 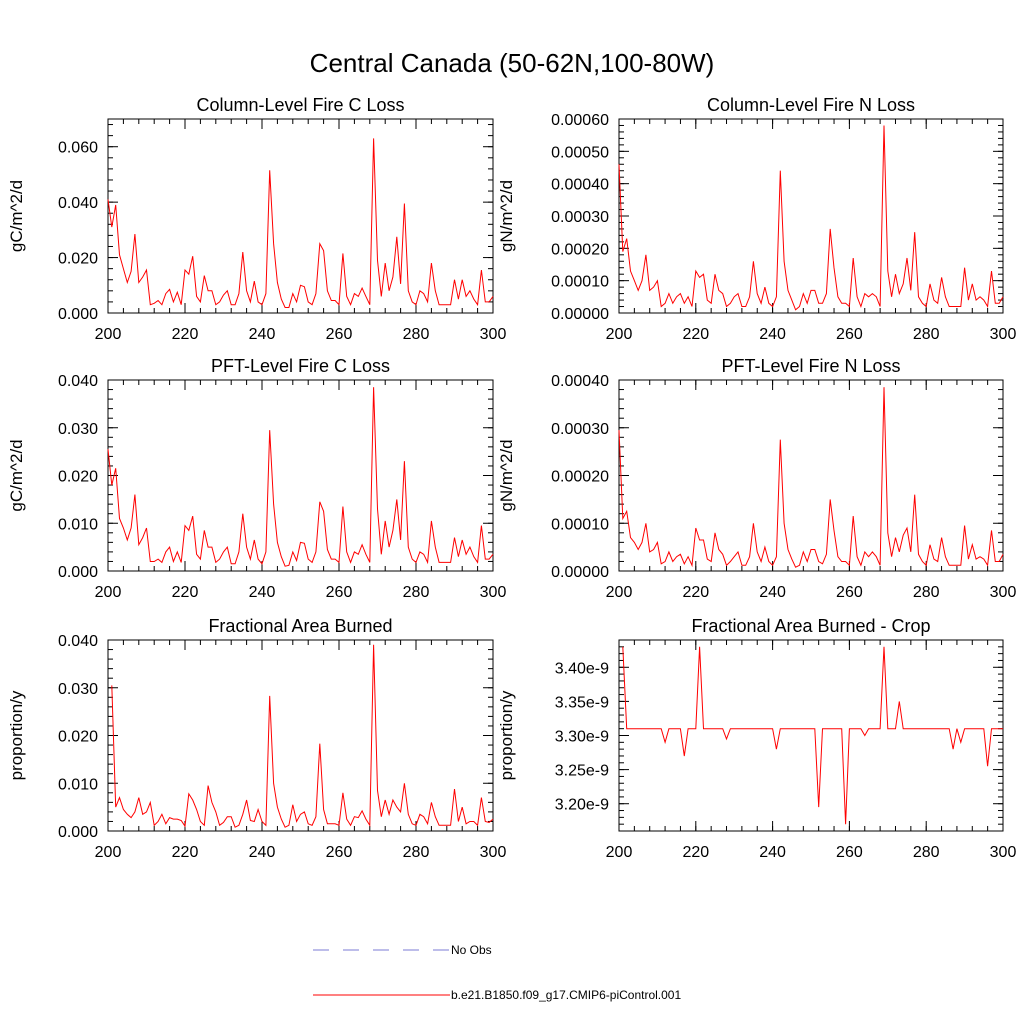 What do you see at coordinates (300, 366) in the screenshot?
I see `panel-title: PFT-Level Fire C Loss` at bounding box center [300, 366].